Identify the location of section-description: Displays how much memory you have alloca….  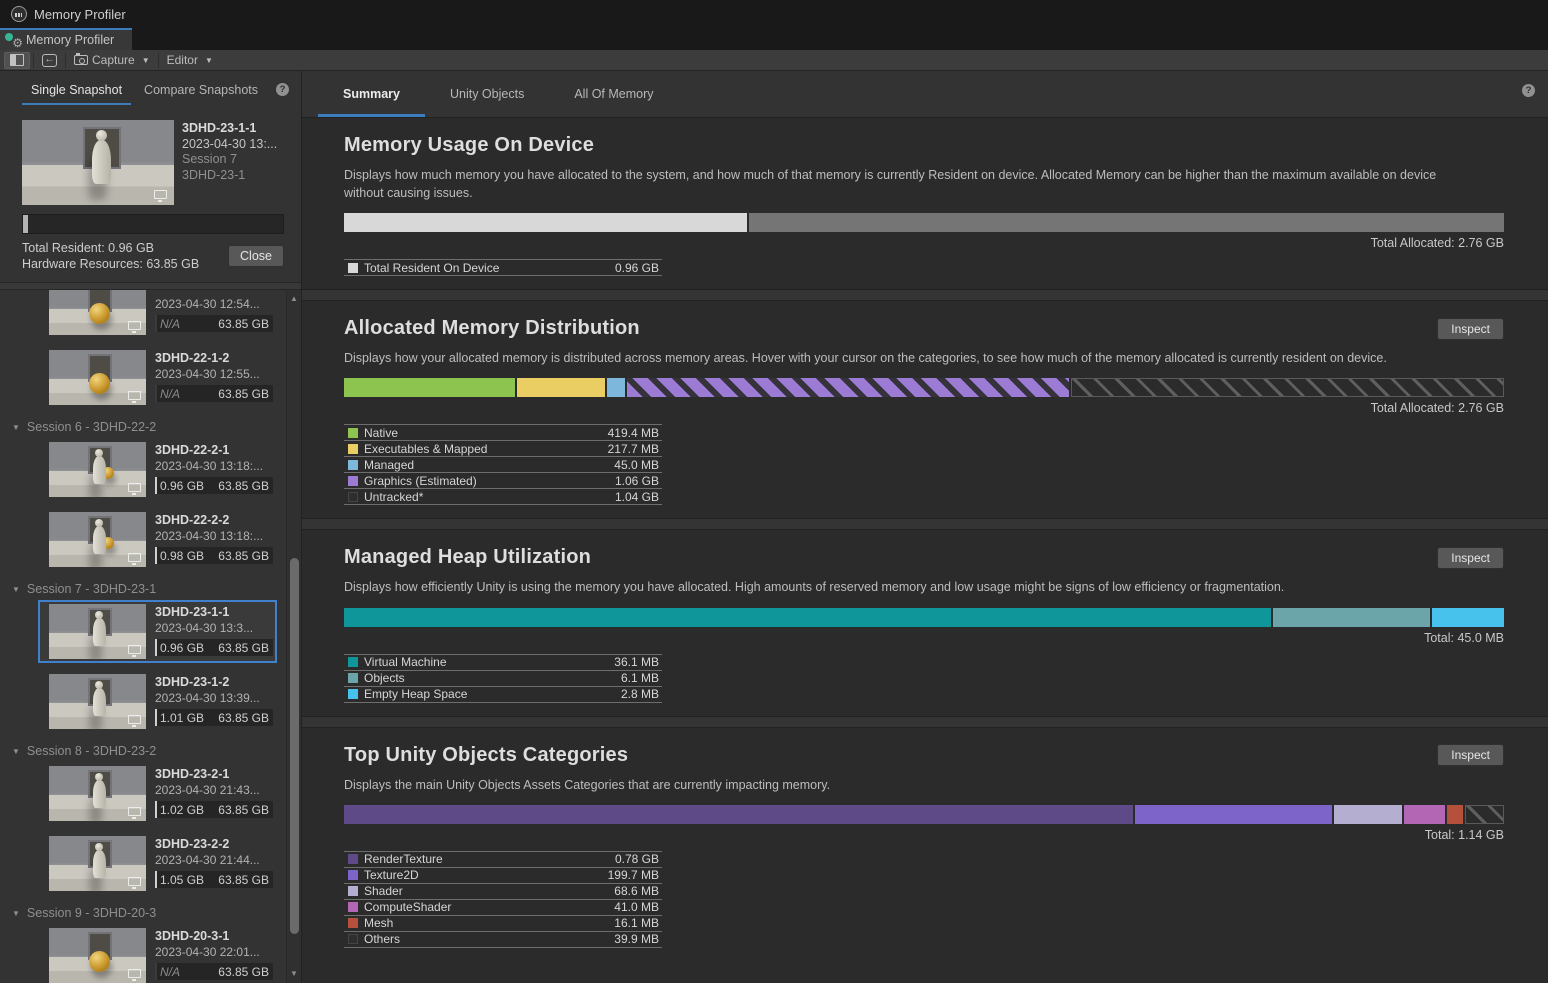
(890, 184).